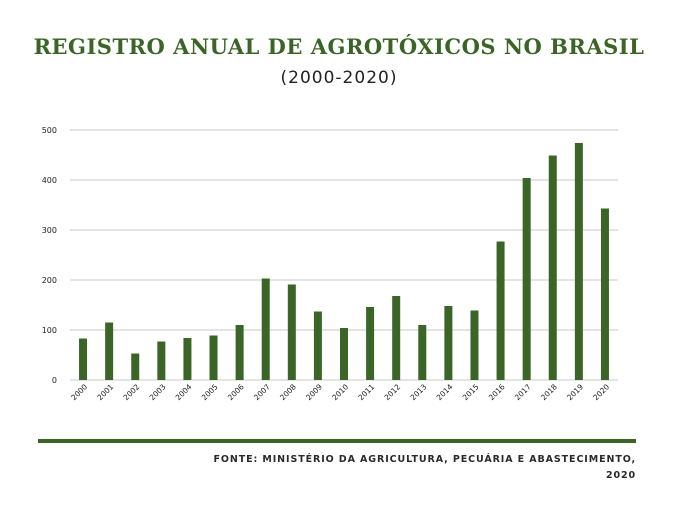 Image resolution: width=678 pixels, height=511 pixels. Describe the element at coordinates (265, 329) in the screenshot. I see `bar-2007` at that location.